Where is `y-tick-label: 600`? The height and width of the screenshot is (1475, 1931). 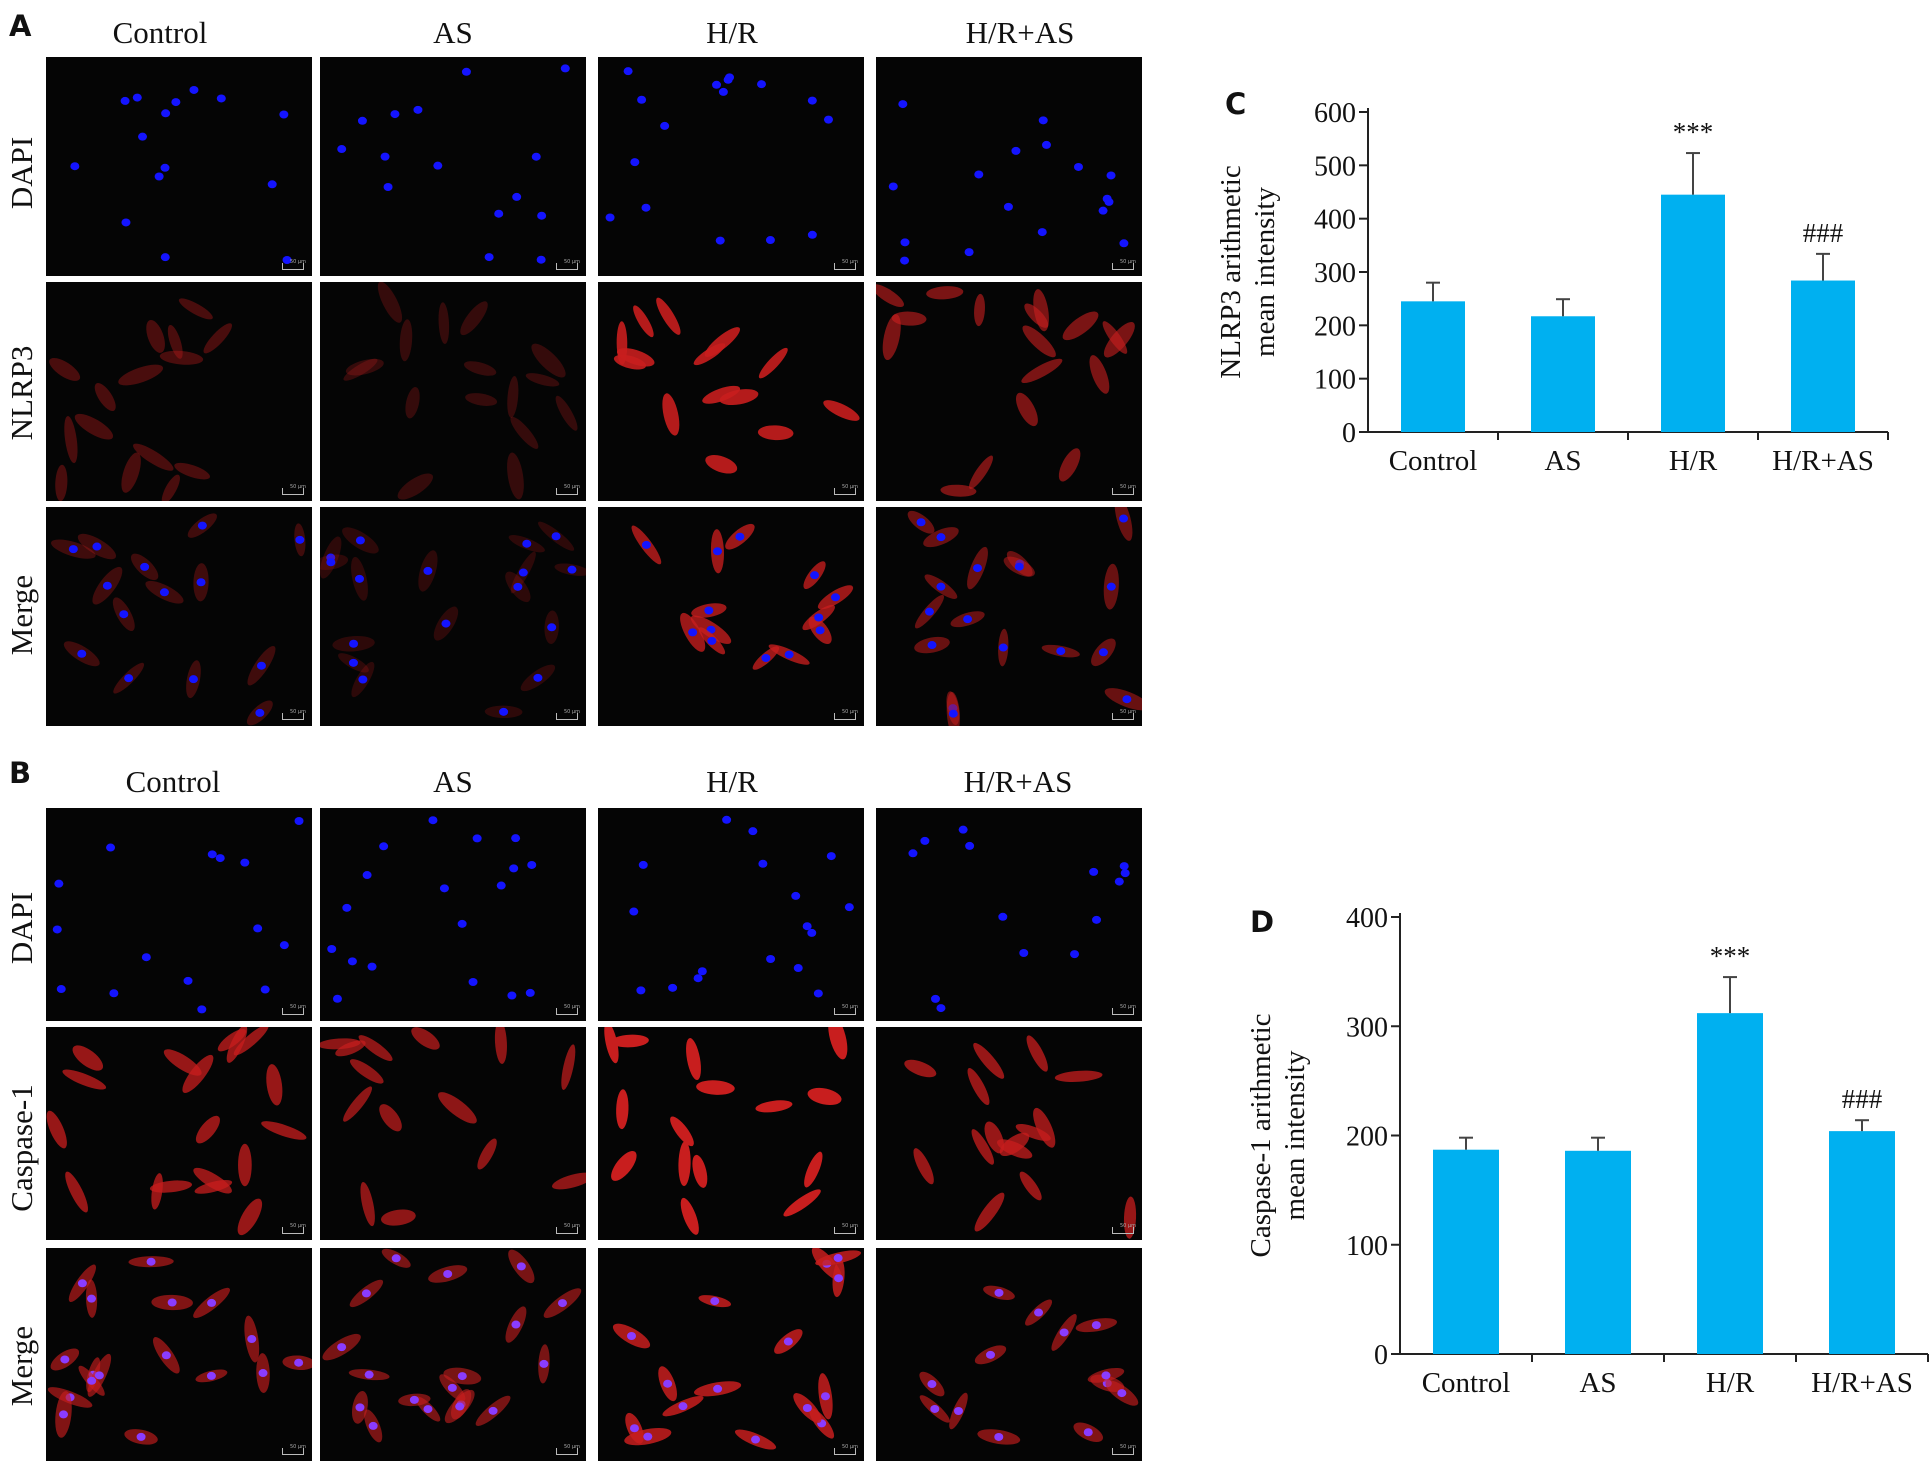
y-tick-label: 600 is located at coordinates (1335, 113).